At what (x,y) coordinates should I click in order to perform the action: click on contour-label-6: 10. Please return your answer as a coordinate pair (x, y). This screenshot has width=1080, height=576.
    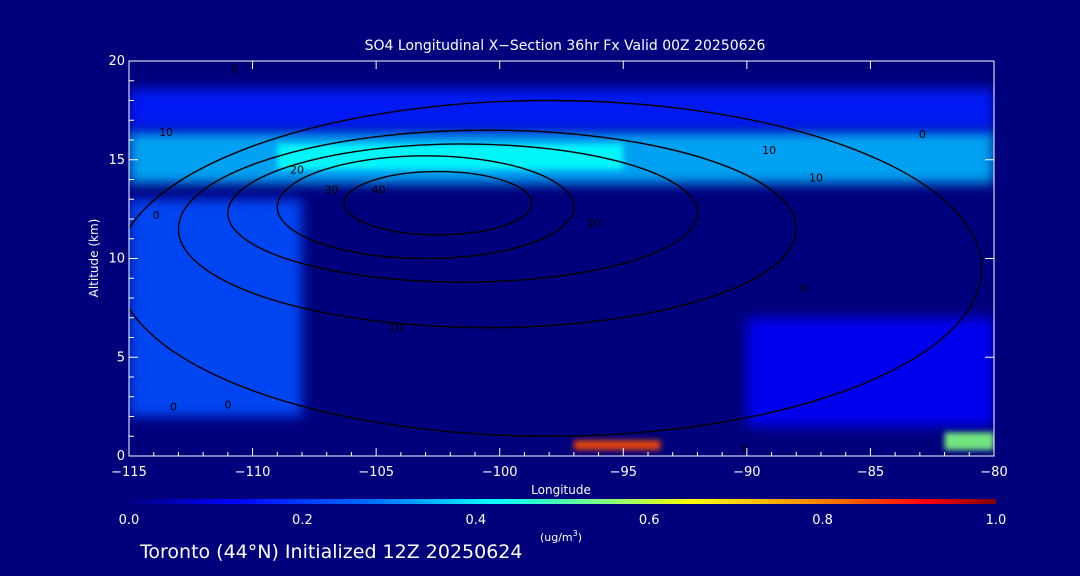
    Looking at the image, I should click on (816, 178).